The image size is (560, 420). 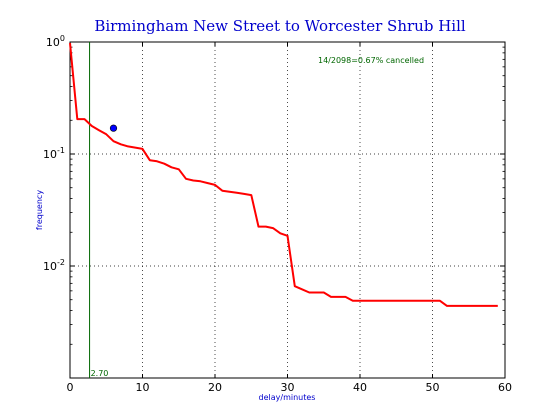 I want to click on x-tick-label: 30, so click(x=288, y=387).